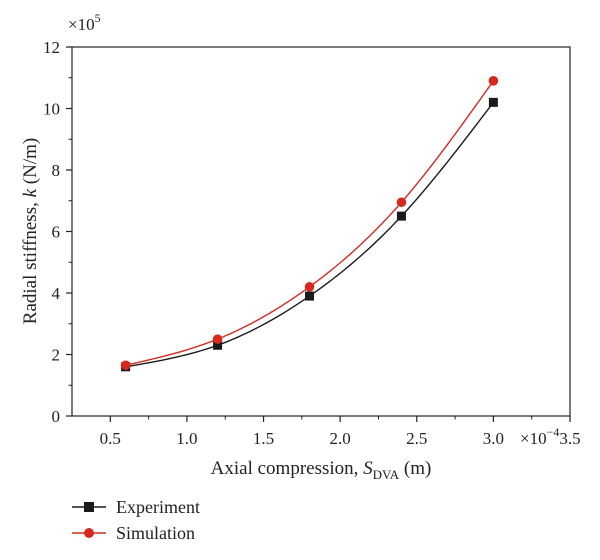 The image size is (600, 560). Describe the element at coordinates (186, 438) in the screenshot. I see `x-tick-label: 1.0` at that location.